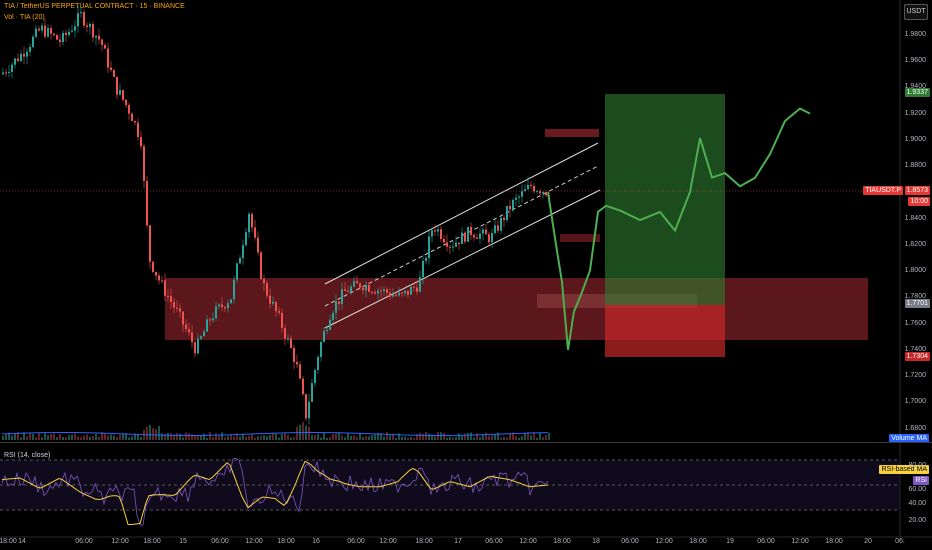  Describe the element at coordinates (316, 541) in the screenshot. I see `time-axis-label: 16` at that location.